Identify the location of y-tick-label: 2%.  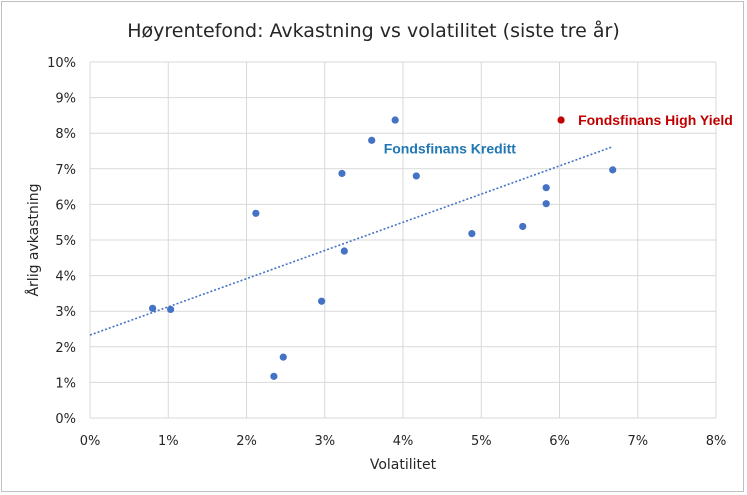
(65, 348).